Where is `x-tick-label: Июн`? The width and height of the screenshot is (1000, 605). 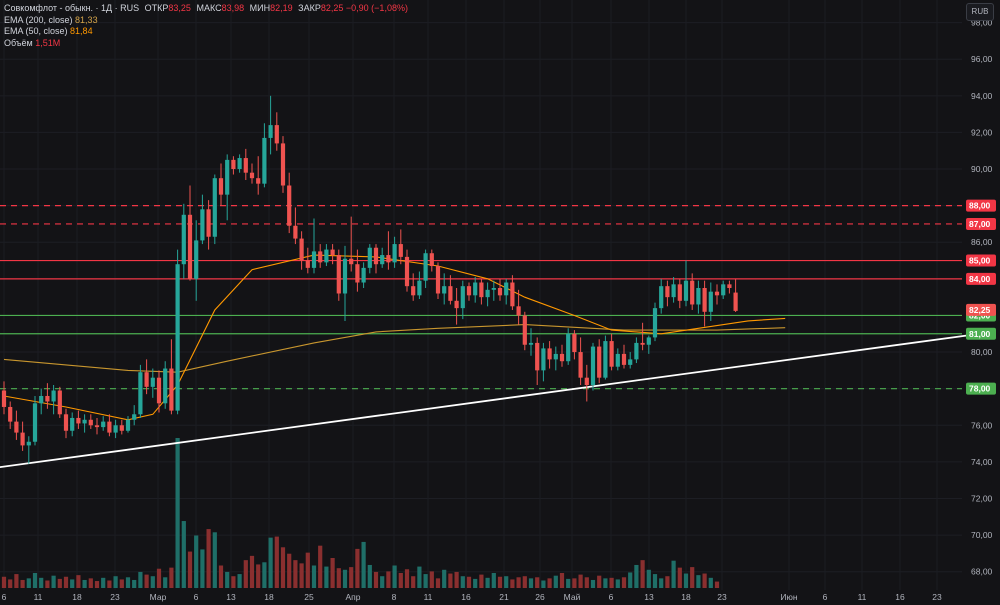
x-tick-label: Июн is located at coordinates (788, 597).